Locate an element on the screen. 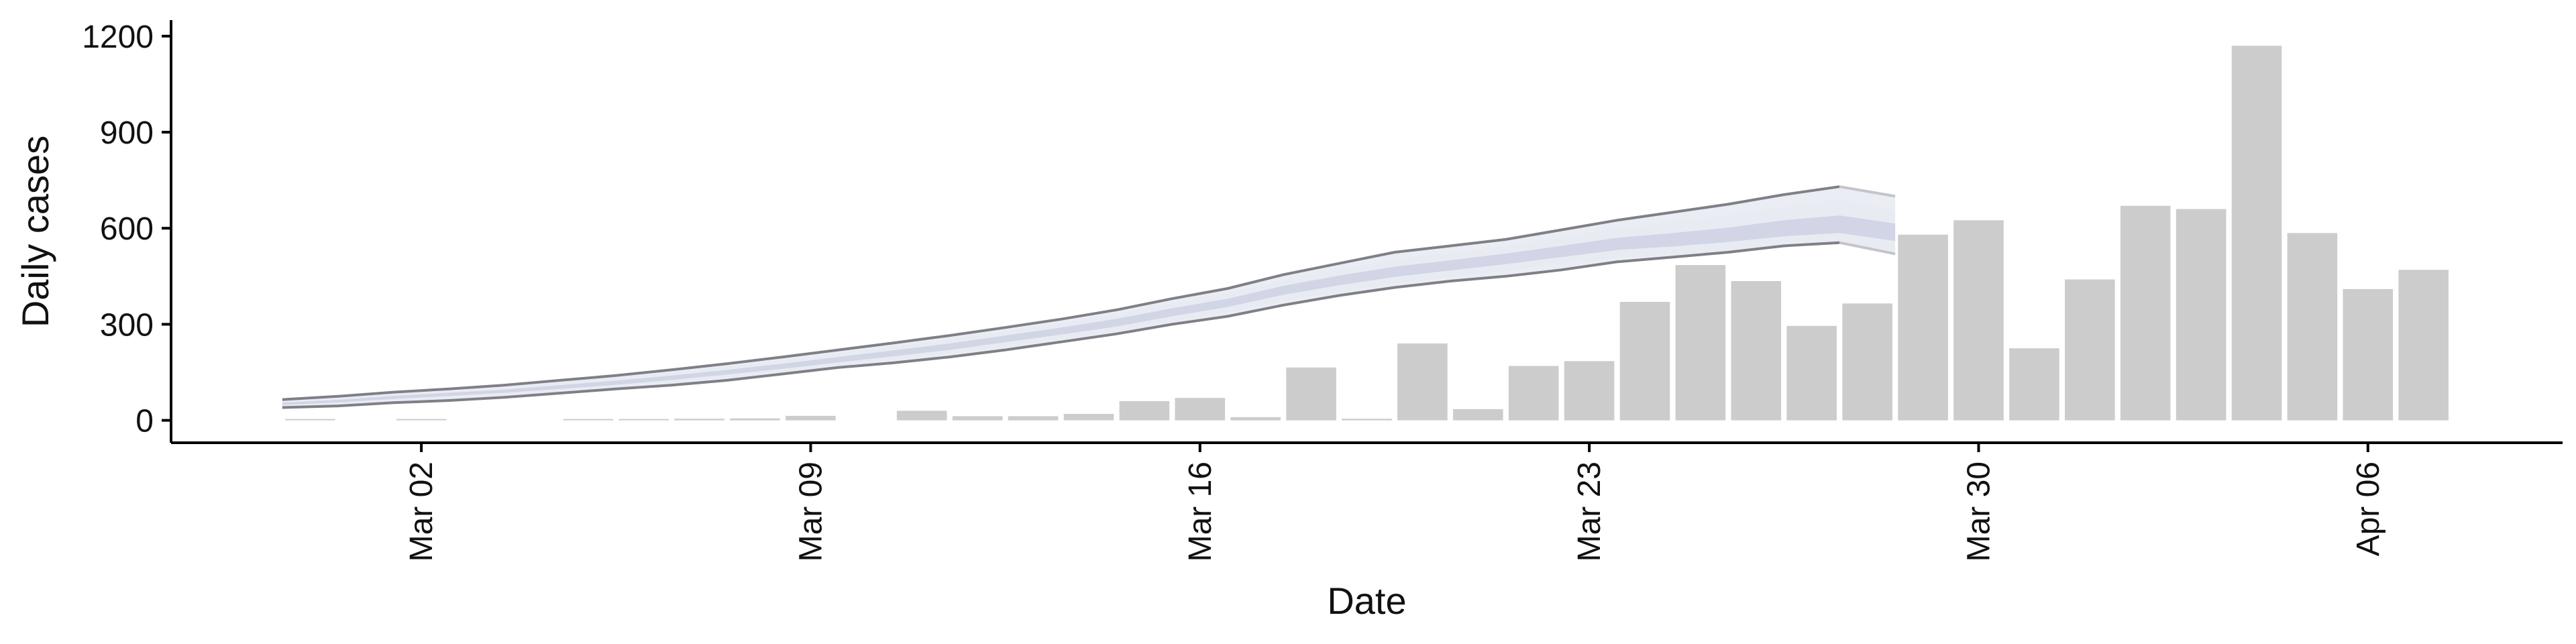  x-axis-title: Date is located at coordinates (1366, 601).